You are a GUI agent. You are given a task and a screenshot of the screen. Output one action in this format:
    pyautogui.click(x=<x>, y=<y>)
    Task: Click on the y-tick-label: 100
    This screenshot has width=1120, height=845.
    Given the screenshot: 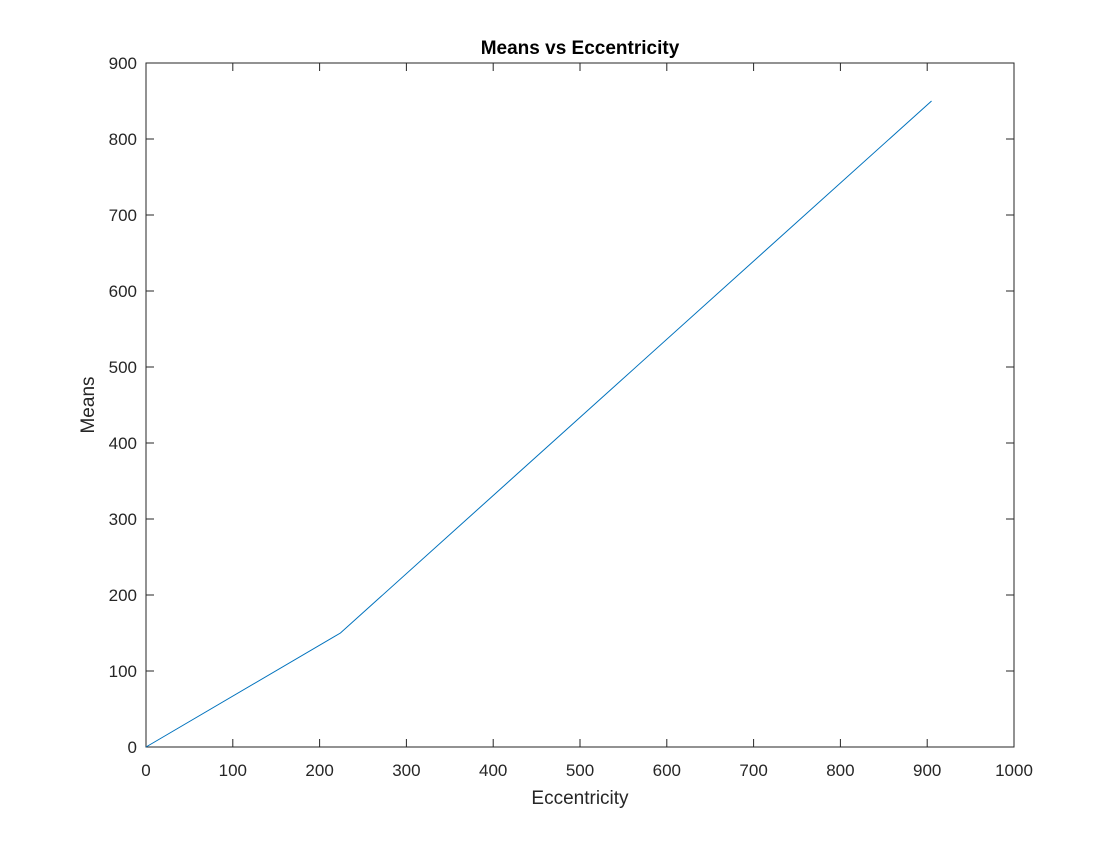 What is the action you would take?
    pyautogui.click(x=123, y=671)
    